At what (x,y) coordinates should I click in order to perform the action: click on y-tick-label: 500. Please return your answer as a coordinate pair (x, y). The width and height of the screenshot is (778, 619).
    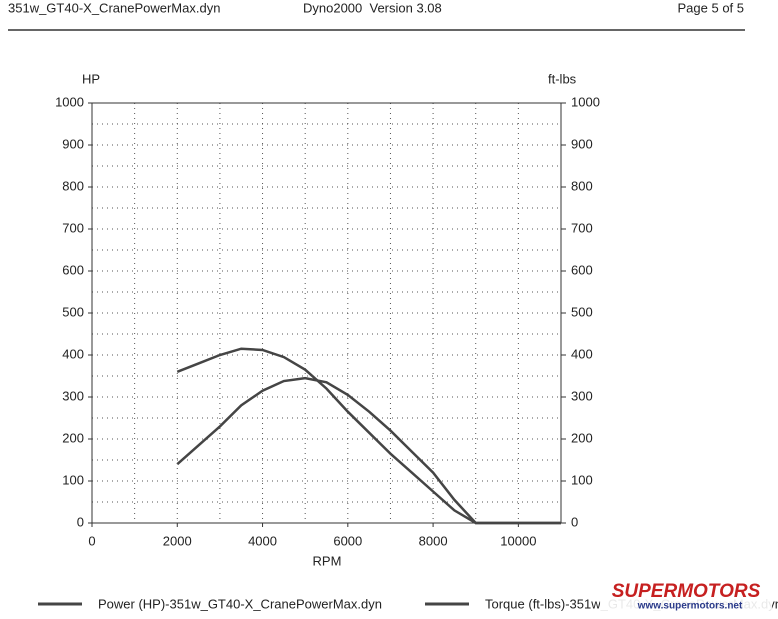
    Looking at the image, I should click on (73, 311).